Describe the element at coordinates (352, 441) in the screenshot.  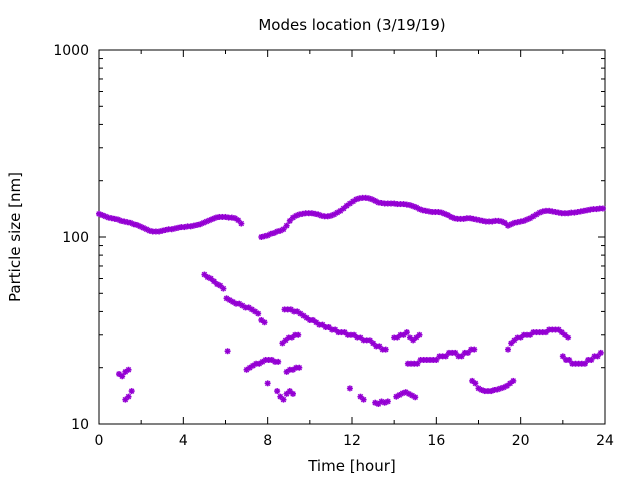
I see `x-tick-label: 12` at that location.